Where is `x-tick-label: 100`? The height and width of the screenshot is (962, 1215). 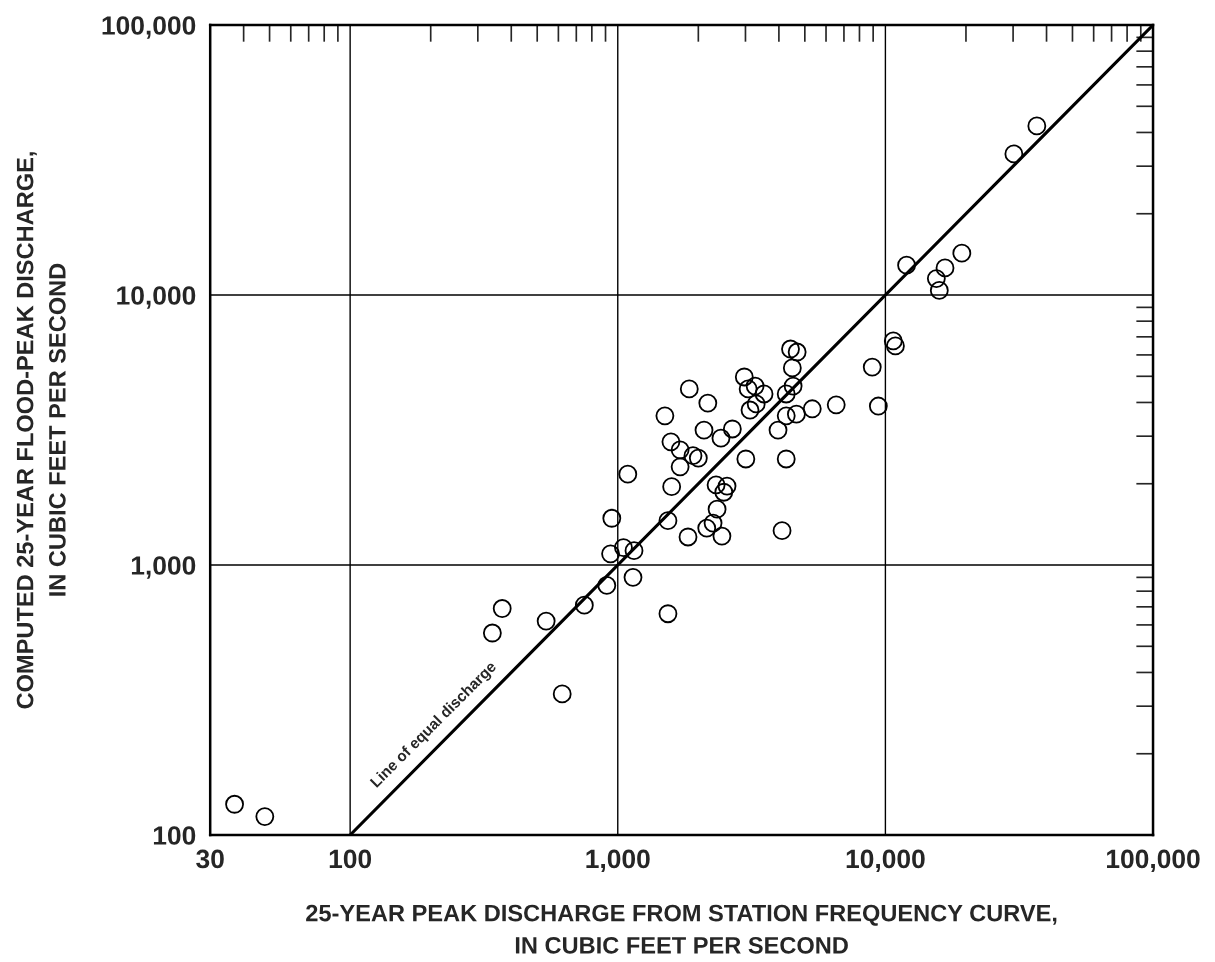
x-tick-label: 100 is located at coordinates (350, 859).